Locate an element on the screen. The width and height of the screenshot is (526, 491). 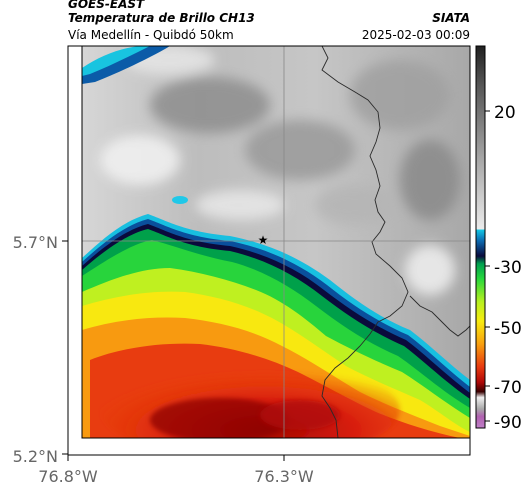
satellite-name: GOES-EAST is located at coordinates (106, 5).